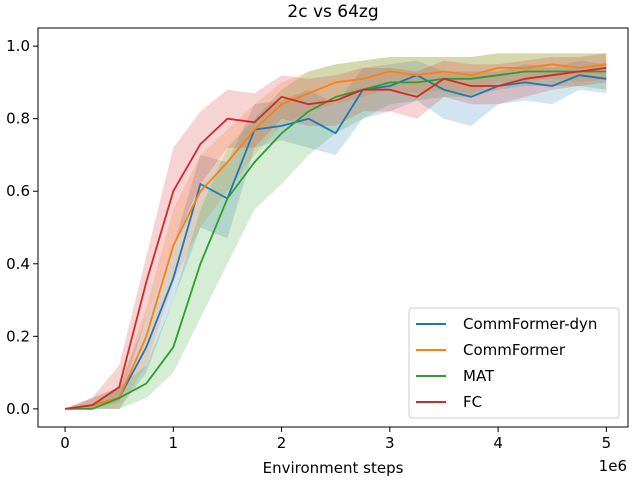  What do you see at coordinates (18, 191) in the screenshot?
I see `y-tick-label: 0.6` at bounding box center [18, 191].